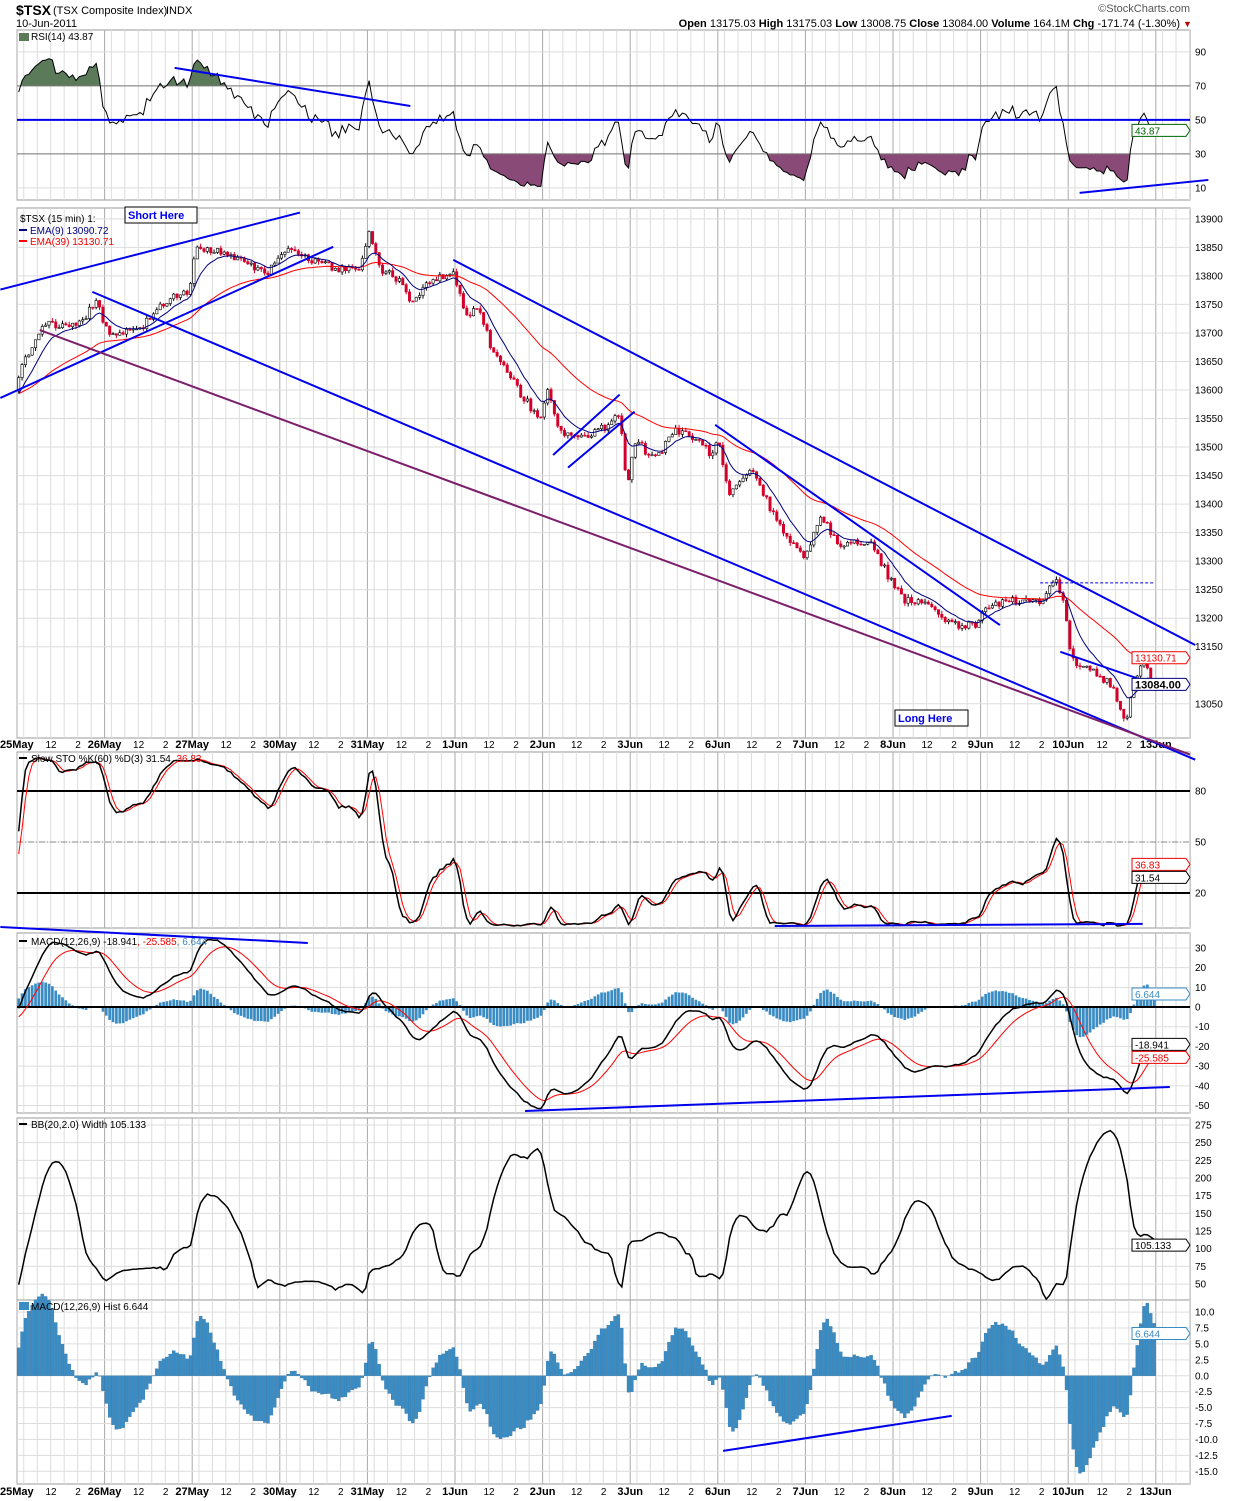  I want to click on price-trendline, so click(586, 424).